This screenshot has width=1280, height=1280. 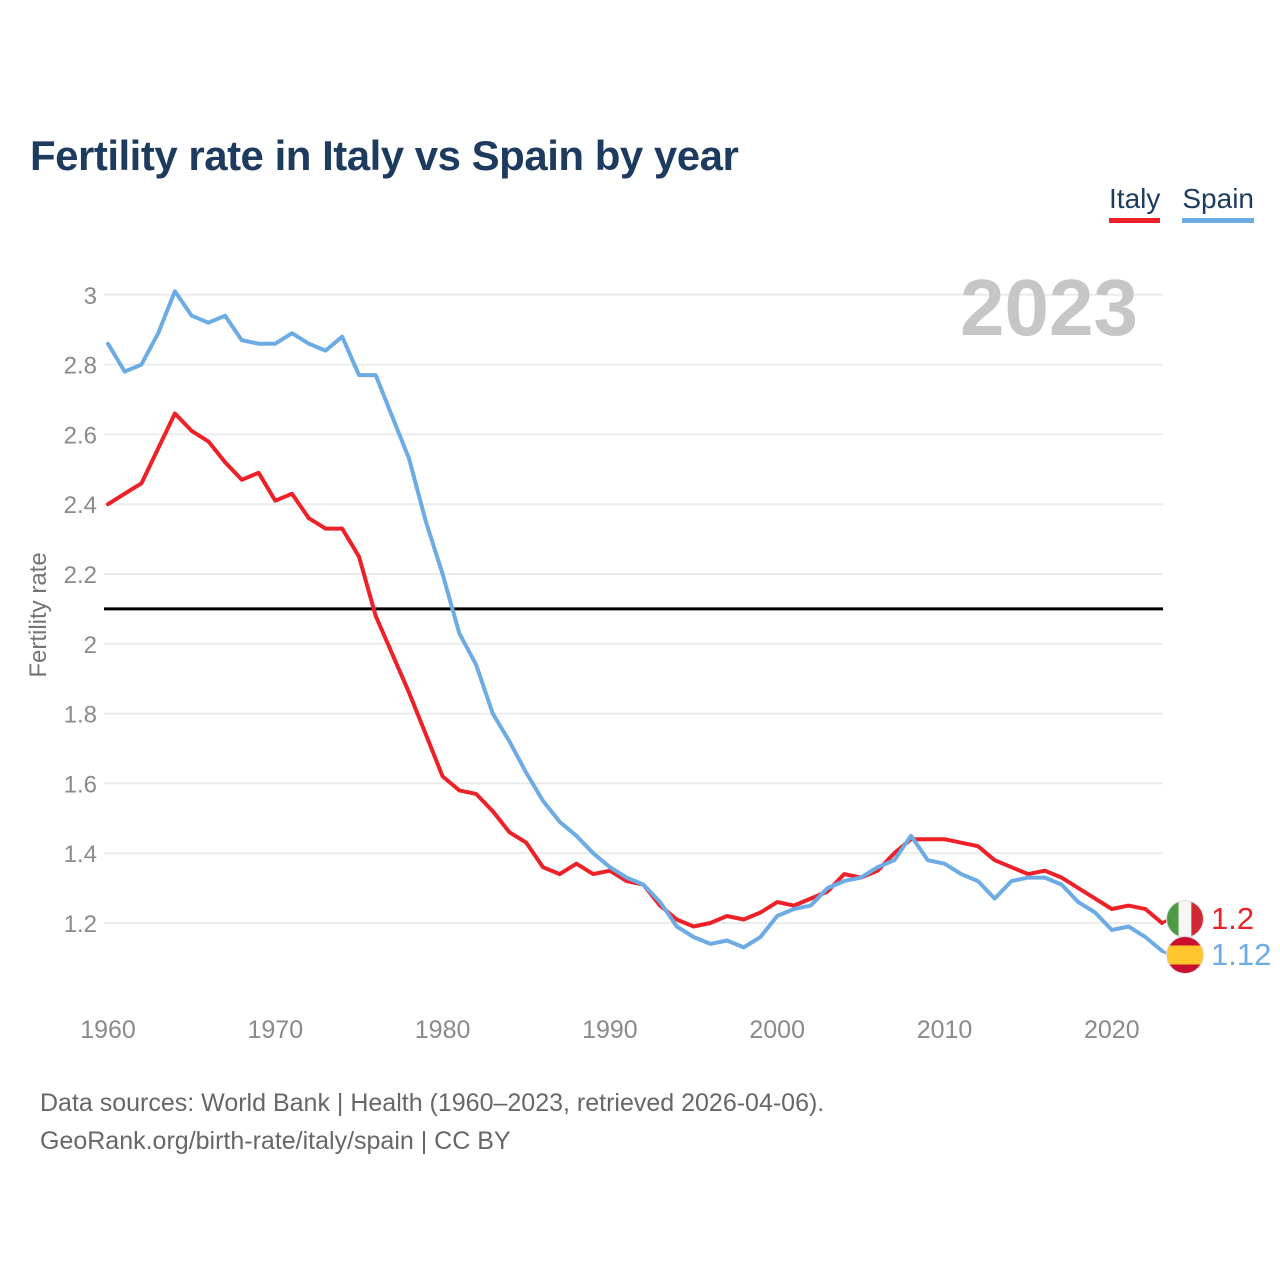 I want to click on x-tick-label: 2010, so click(x=945, y=1030).